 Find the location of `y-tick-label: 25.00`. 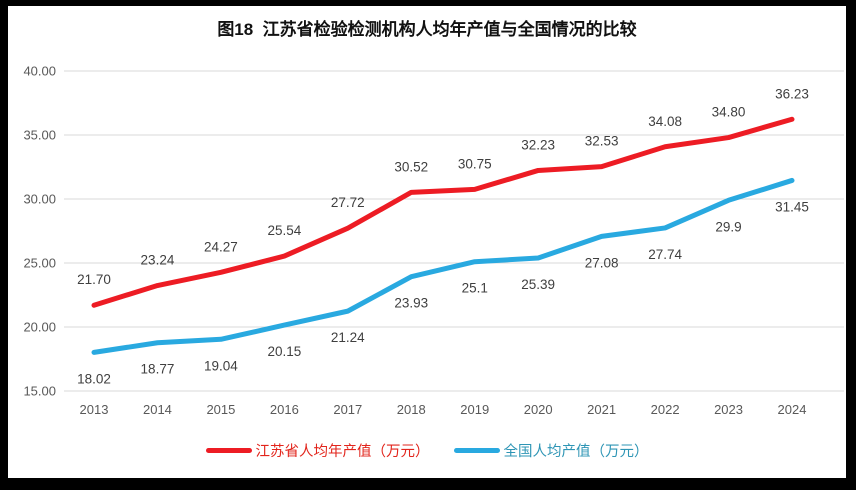

y-tick-label: 25.00 is located at coordinates (39, 263).